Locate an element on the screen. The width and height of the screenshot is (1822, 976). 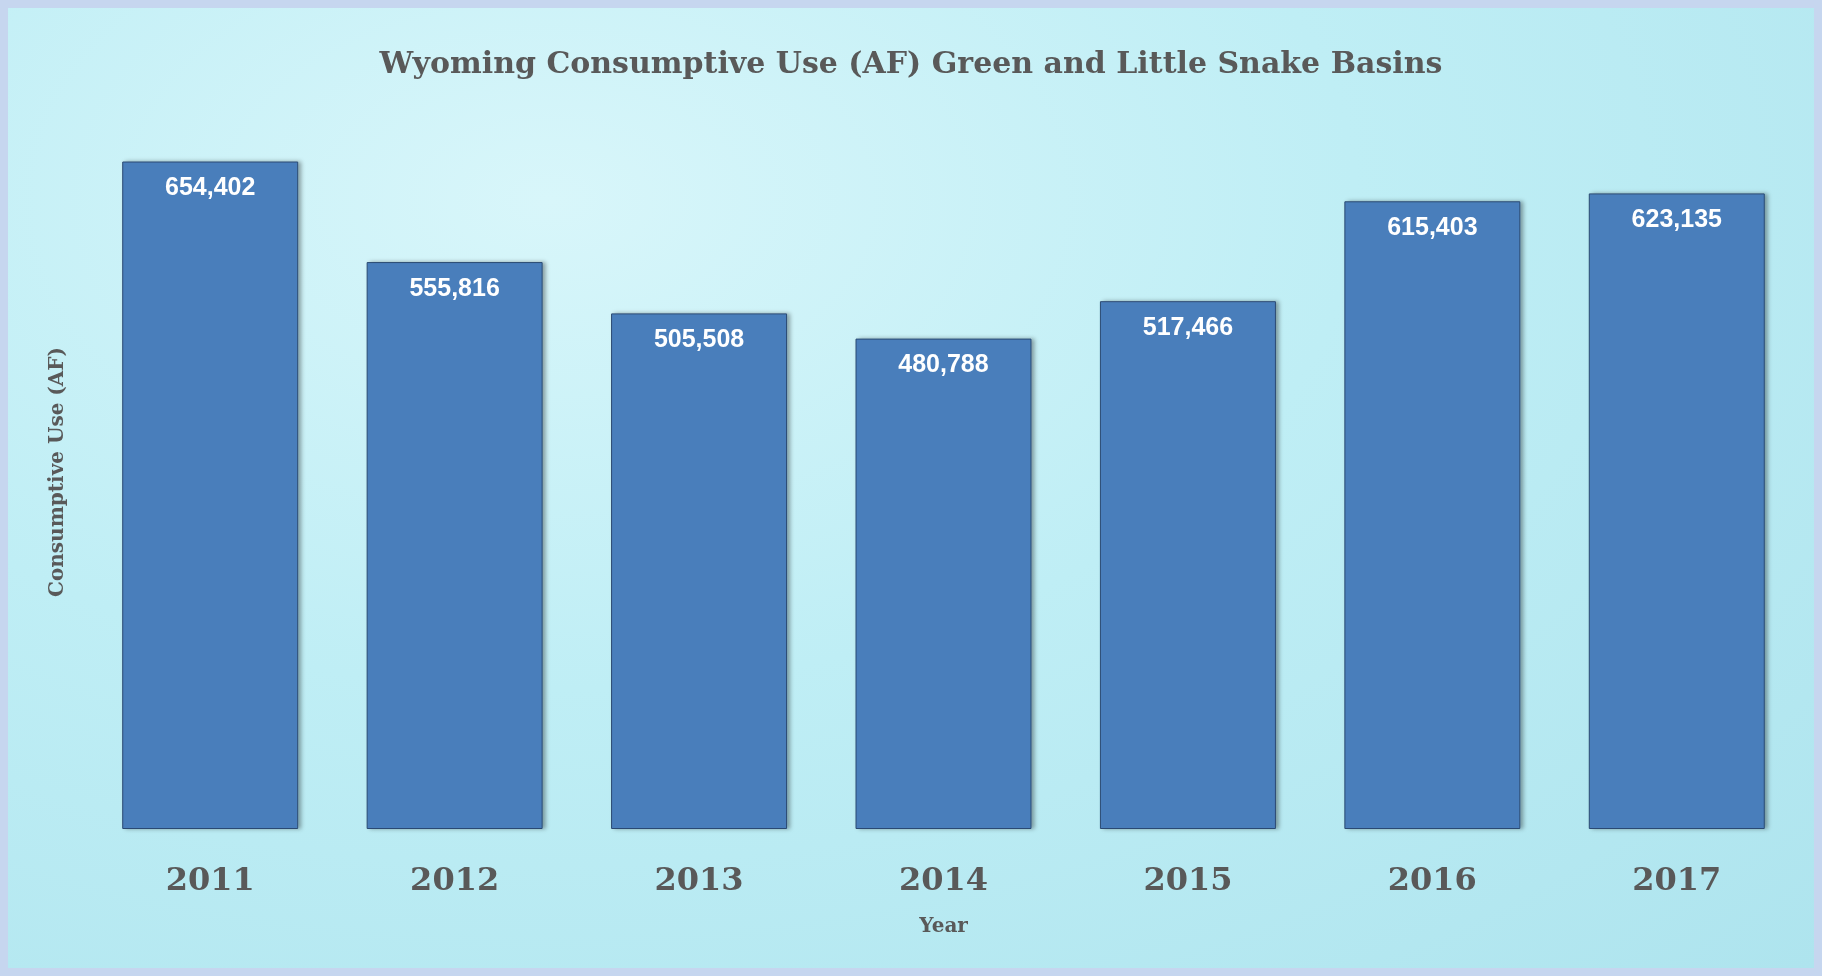
data-label: 480,788 is located at coordinates (943, 363).